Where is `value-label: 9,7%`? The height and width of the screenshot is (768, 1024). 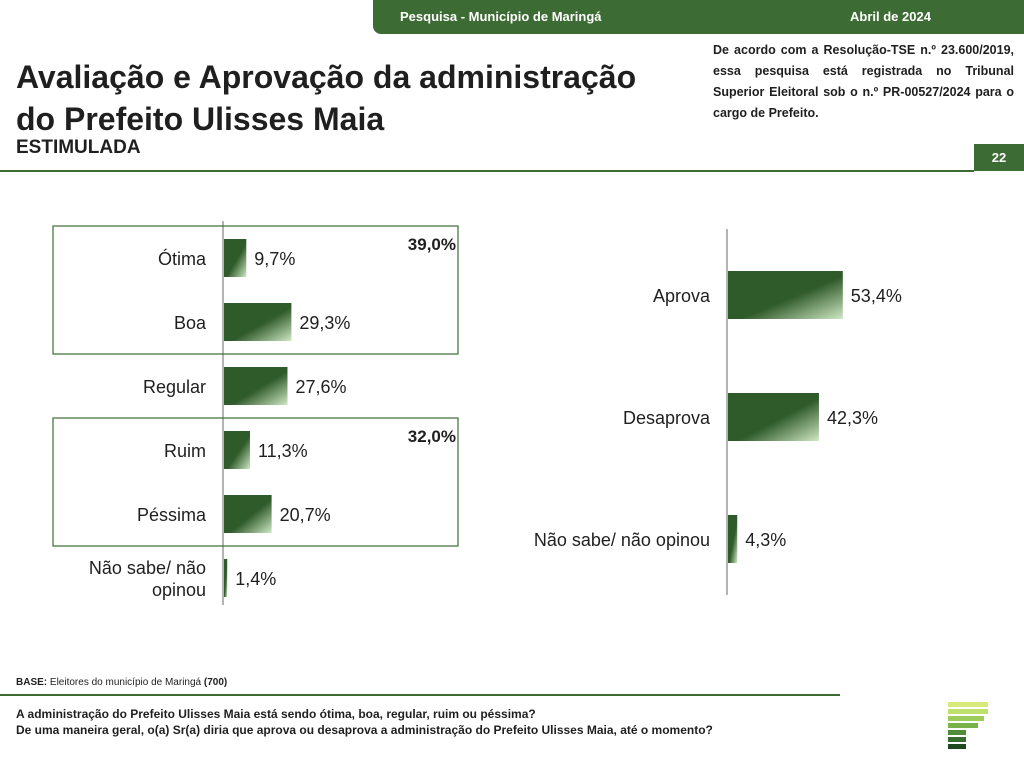 value-label: 9,7% is located at coordinates (274, 259).